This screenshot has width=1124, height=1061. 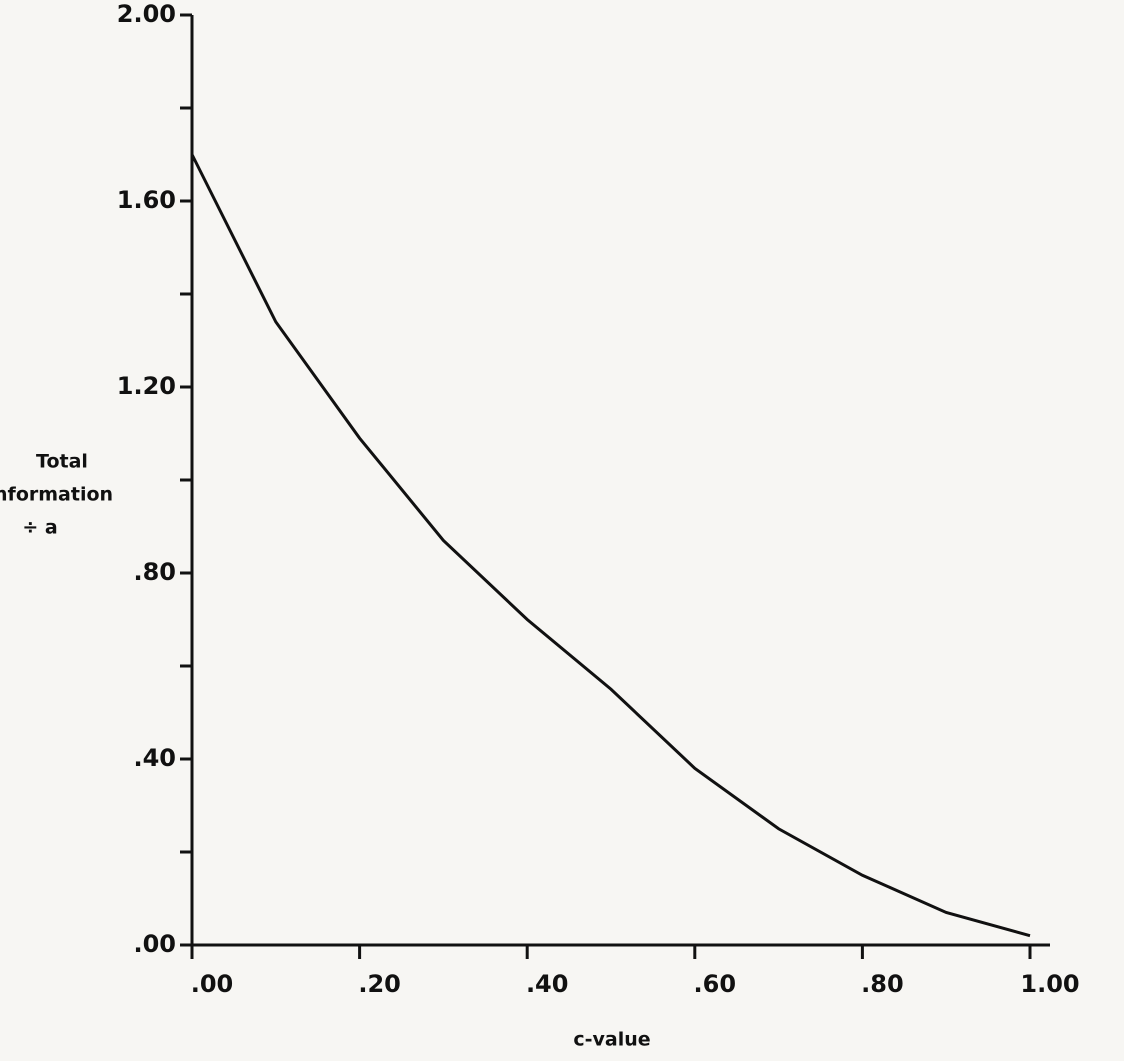 I want to click on y-tick-label: 1.60, so click(x=146, y=200).